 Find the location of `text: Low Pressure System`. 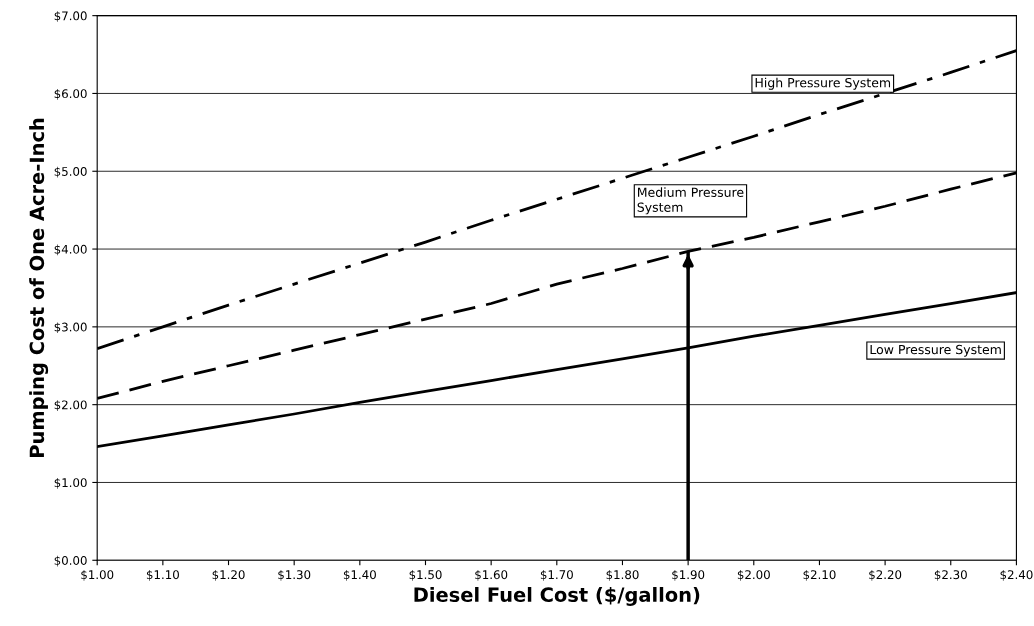

text: Low Pressure System is located at coordinates (935, 350).